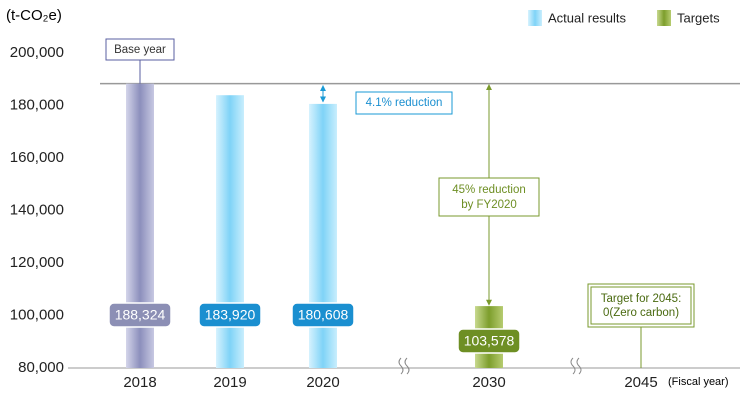 This screenshot has width=750, height=400. I want to click on y-tick-label: 200,000, so click(37, 52).